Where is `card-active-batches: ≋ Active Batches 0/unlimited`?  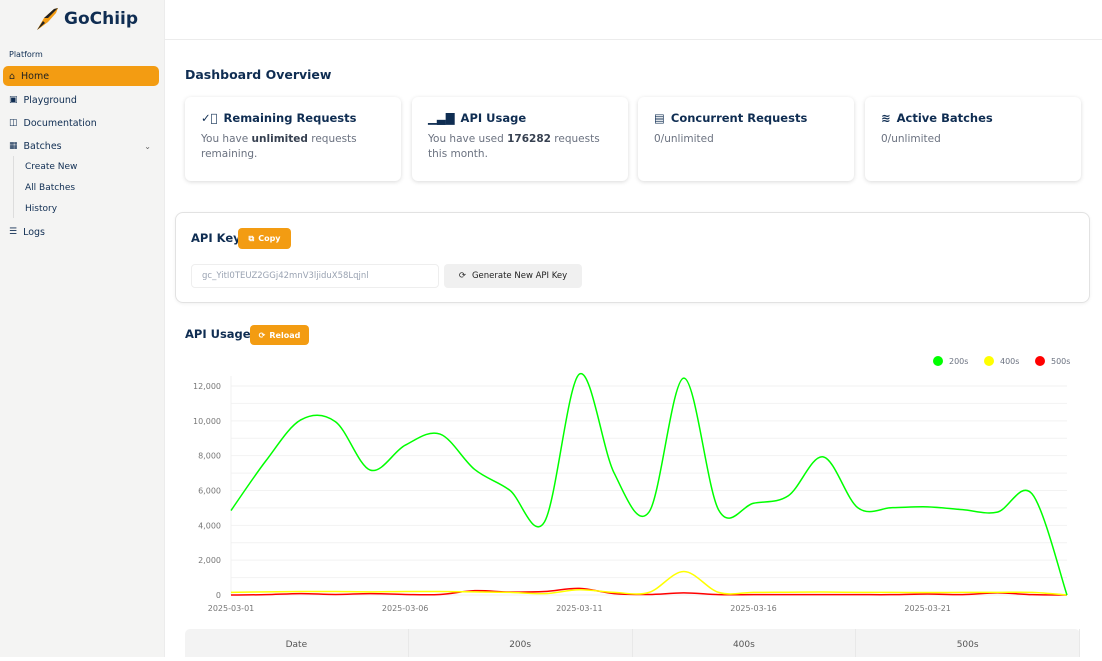 card-active-batches: ≋ Active Batches 0/unlimited is located at coordinates (973, 139).